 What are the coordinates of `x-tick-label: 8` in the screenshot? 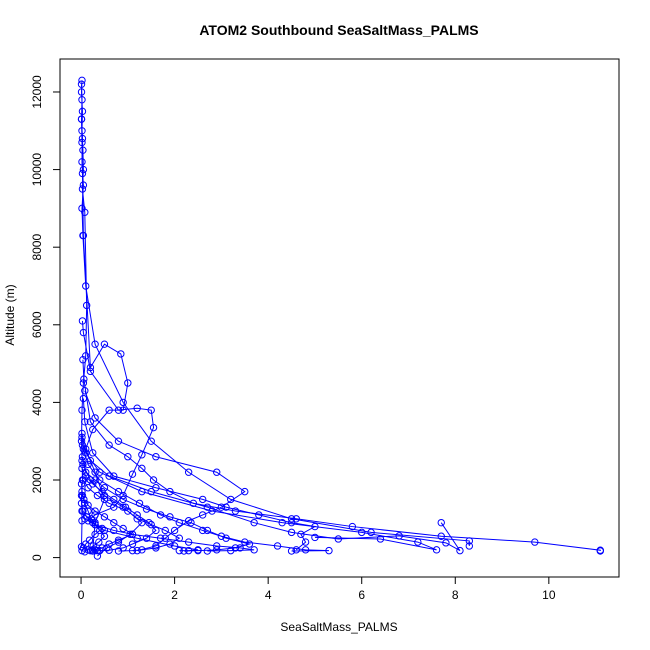 It's located at (455, 595).